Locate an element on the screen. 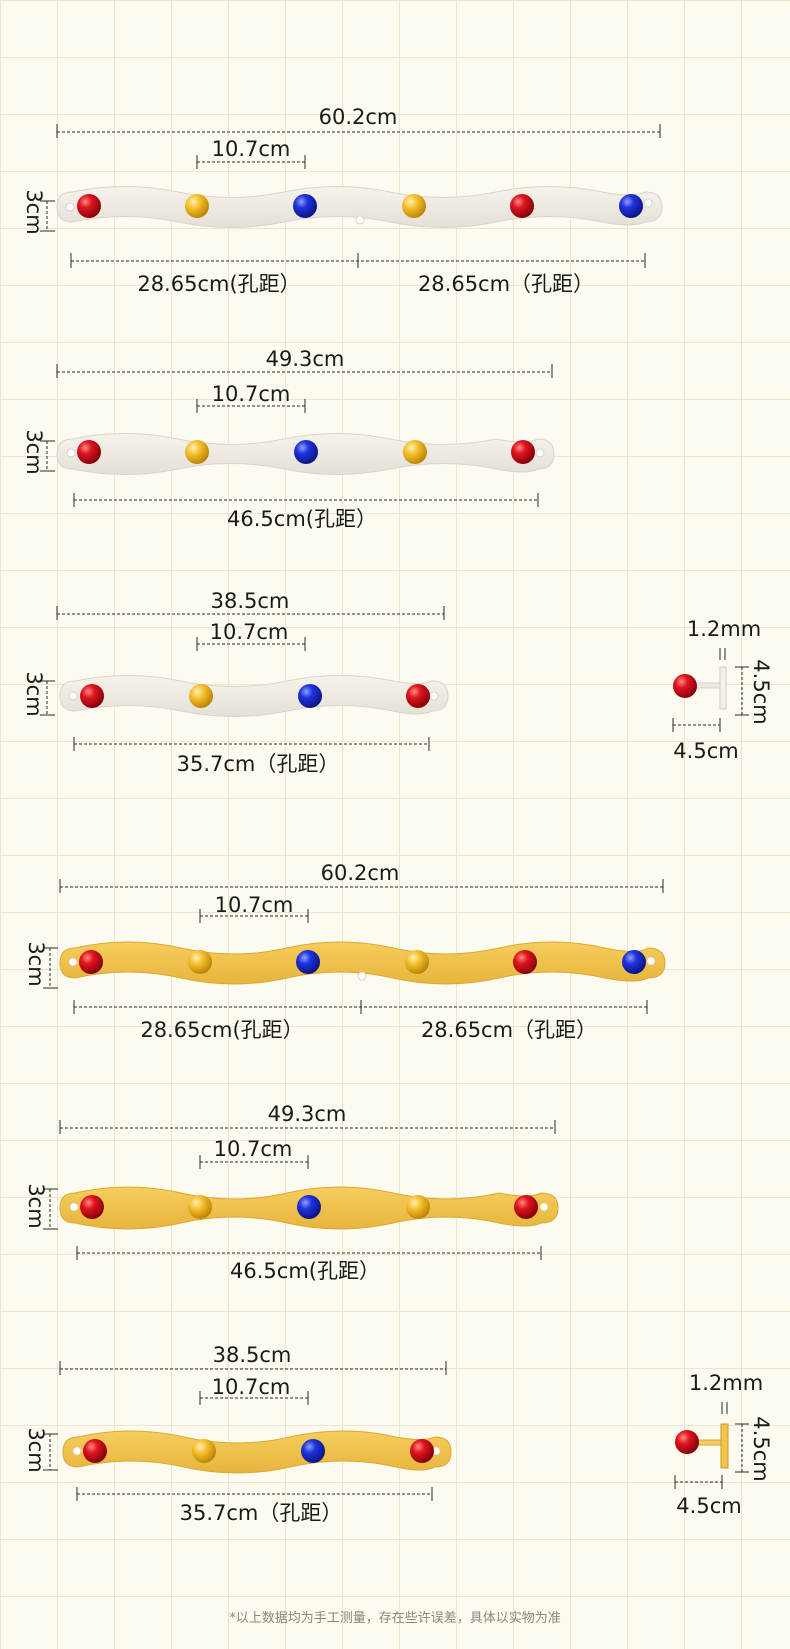 The width and height of the screenshot is (790, 1649). product-3-white-4-knobs: 38.5cm 10.7cm 3cm 35.7cm（孔距） is located at coordinates (235, 682).